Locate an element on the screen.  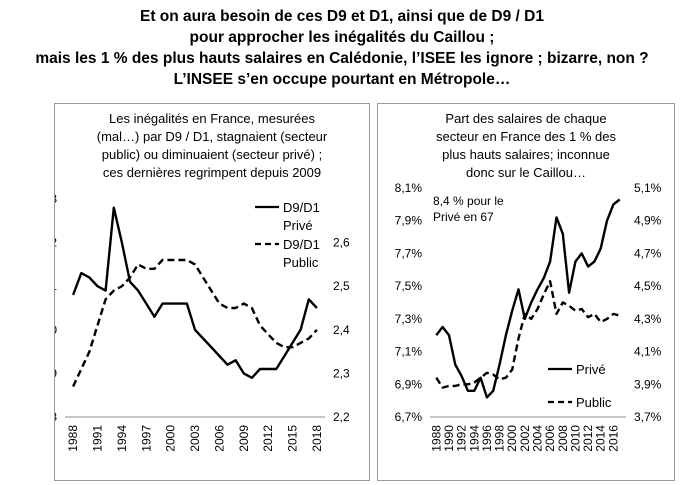
y-left-tick-label: 2,8 is located at coordinates (56, 417).